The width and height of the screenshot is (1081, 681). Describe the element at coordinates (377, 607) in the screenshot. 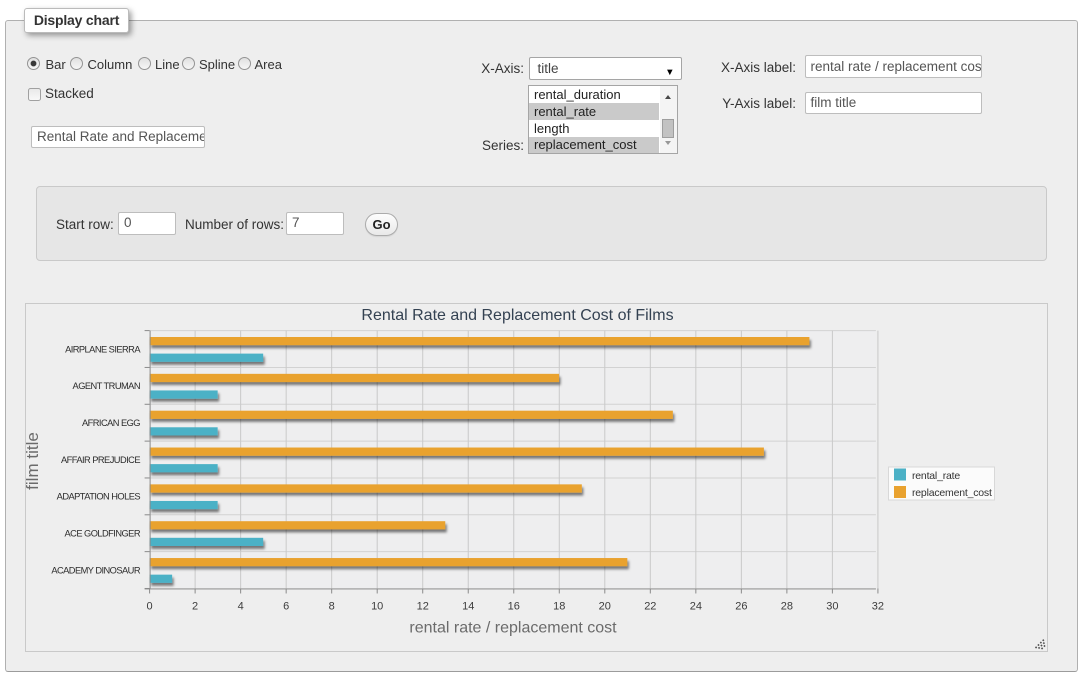

I see `svg-text: 10` at that location.